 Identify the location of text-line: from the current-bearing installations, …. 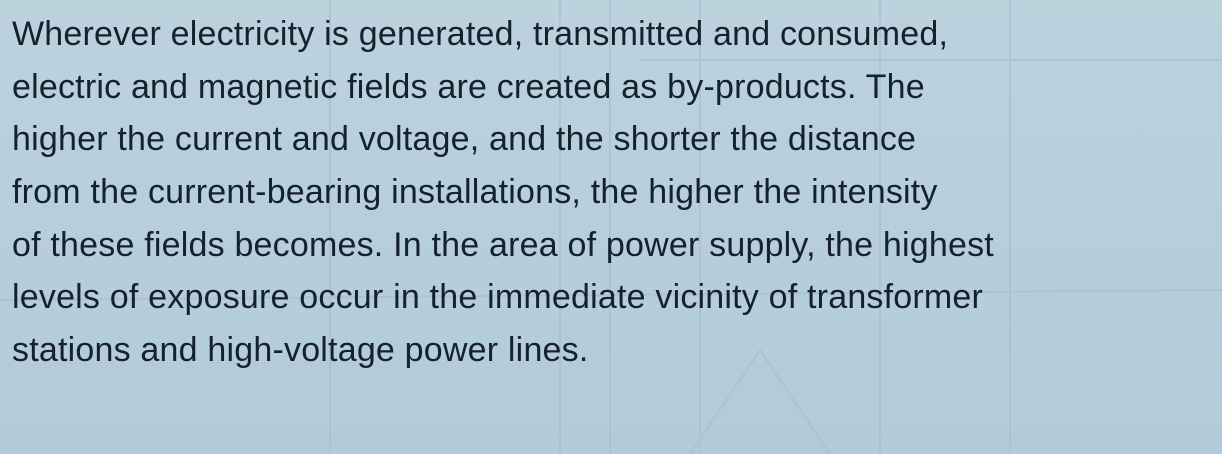
(475, 192).